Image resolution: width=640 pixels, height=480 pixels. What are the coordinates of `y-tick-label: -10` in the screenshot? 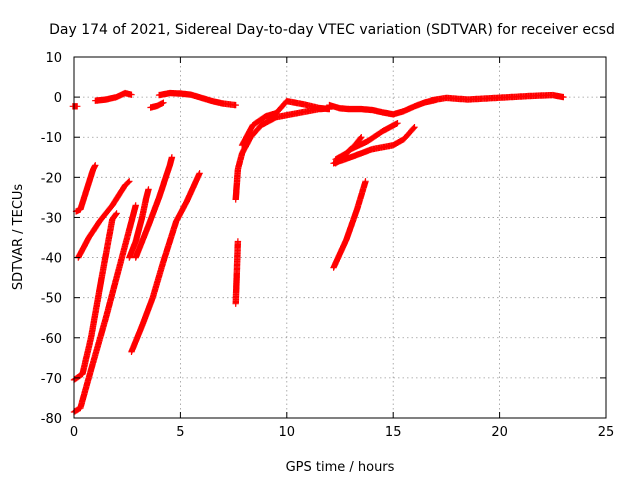 It's located at (51, 138).